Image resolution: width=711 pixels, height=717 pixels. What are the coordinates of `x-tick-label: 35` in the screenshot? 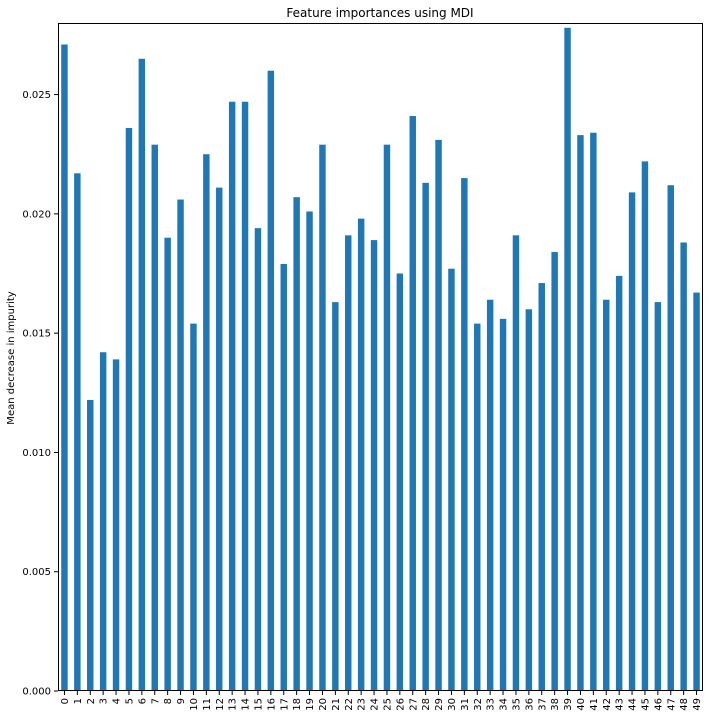 It's located at (516, 704).